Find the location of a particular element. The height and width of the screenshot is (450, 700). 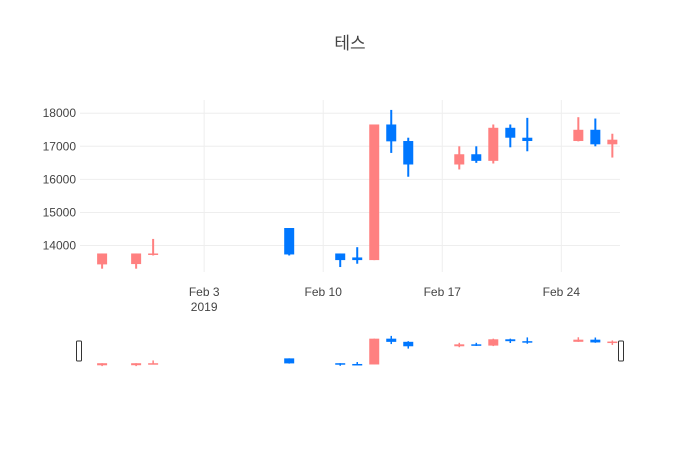

y-tick-label: 16000 is located at coordinates (60, 179).